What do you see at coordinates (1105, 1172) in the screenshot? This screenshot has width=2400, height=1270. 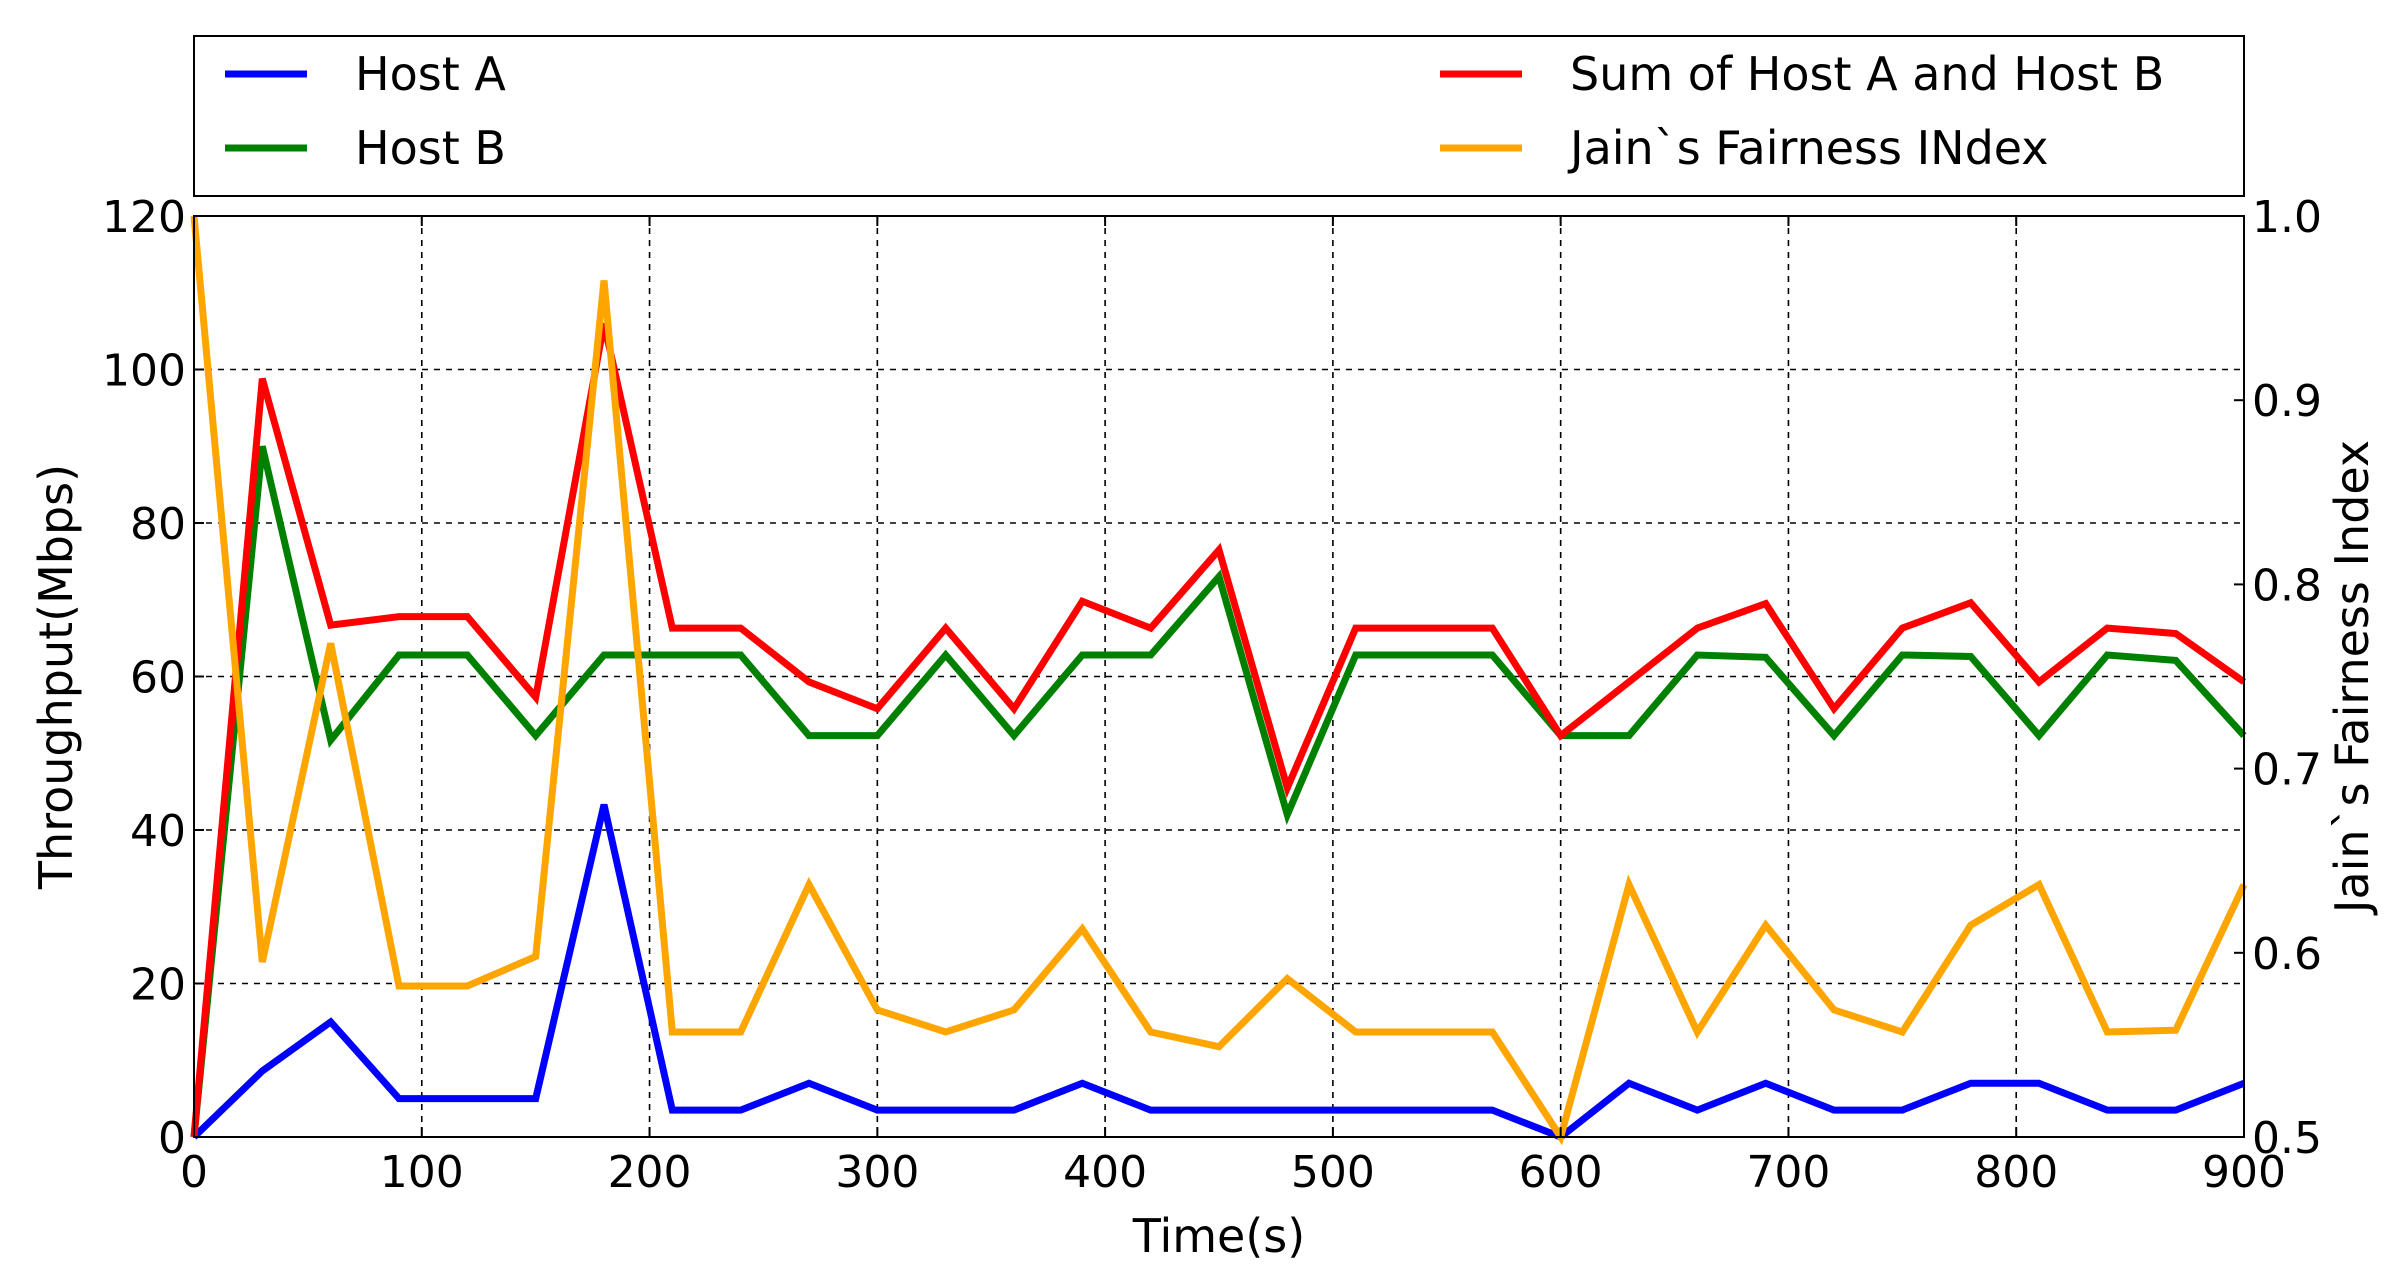 I see `x-tick-label: 400` at bounding box center [1105, 1172].